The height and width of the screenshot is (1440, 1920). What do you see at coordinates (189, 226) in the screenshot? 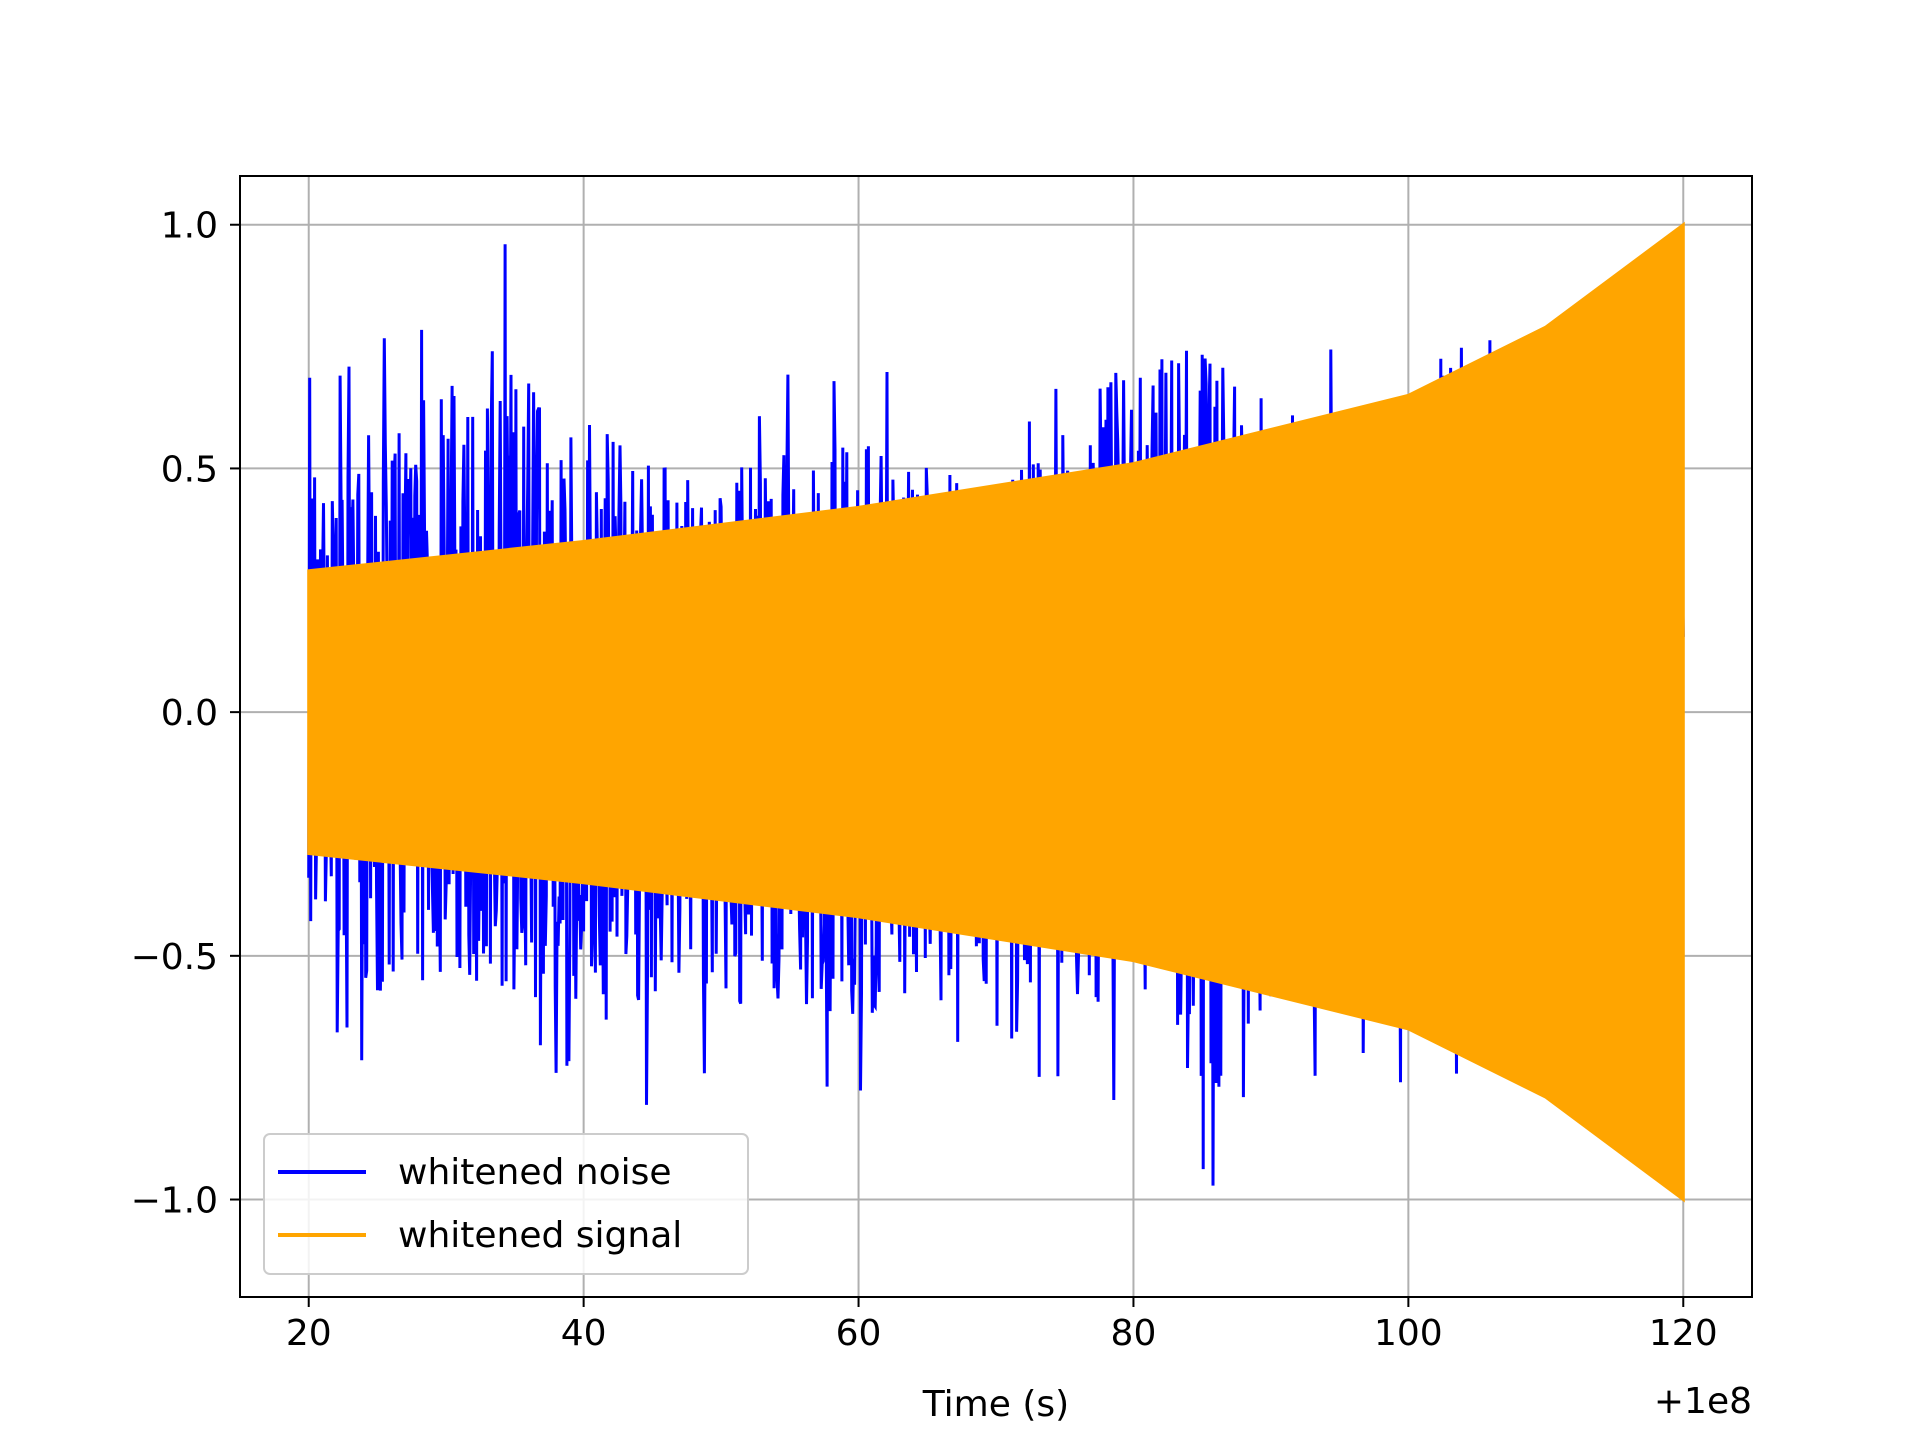
I see `y-tick-label: 1.0` at bounding box center [189, 226].